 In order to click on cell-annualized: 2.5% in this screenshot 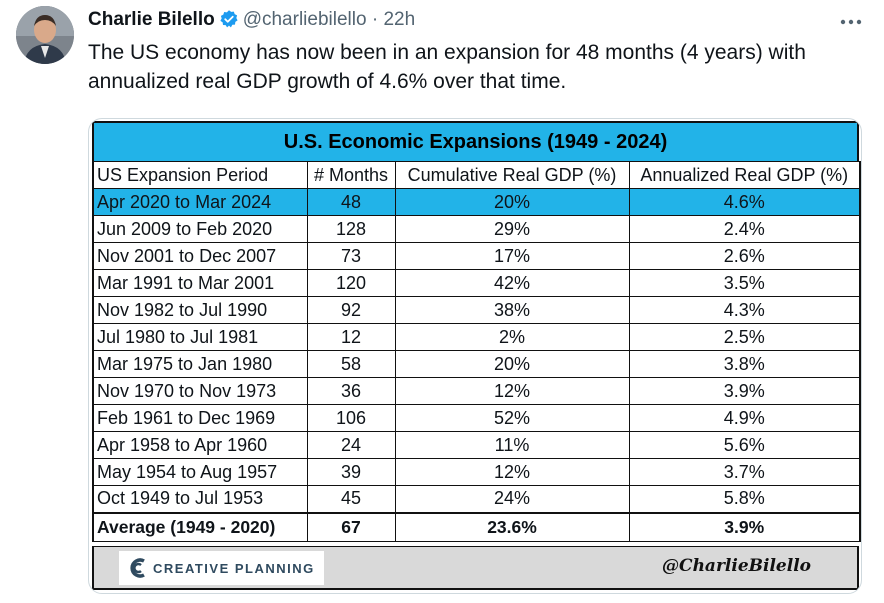, I will do `click(744, 337)`.